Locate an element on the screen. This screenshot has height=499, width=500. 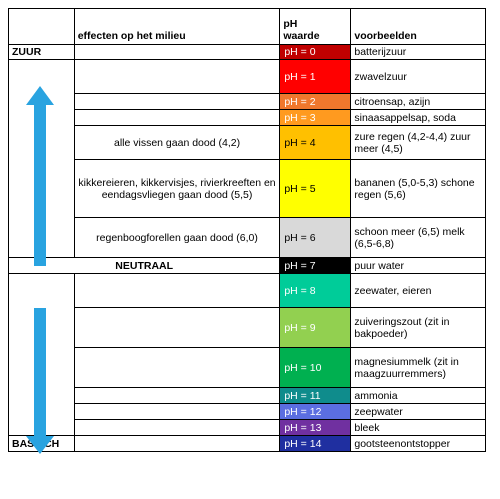
example-cell: zeepwater is located at coordinates (418, 411).